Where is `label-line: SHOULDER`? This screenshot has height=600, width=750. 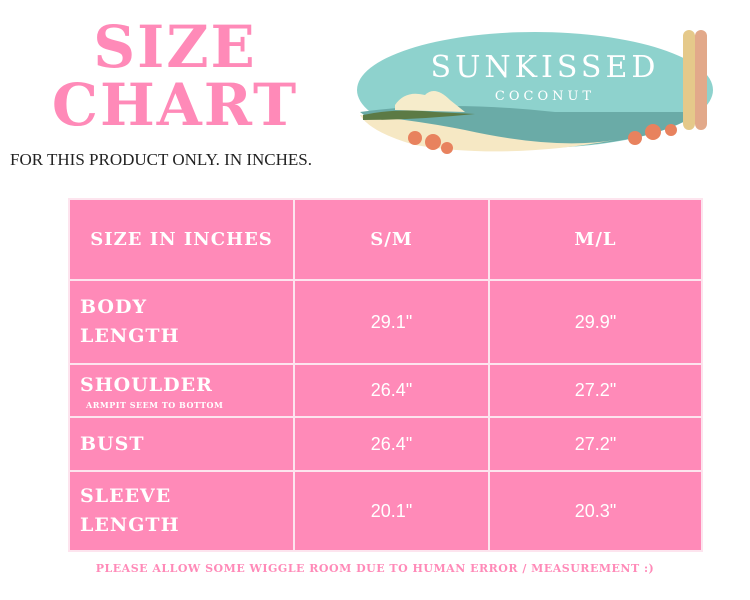 label-line: SHOULDER is located at coordinates (146, 385).